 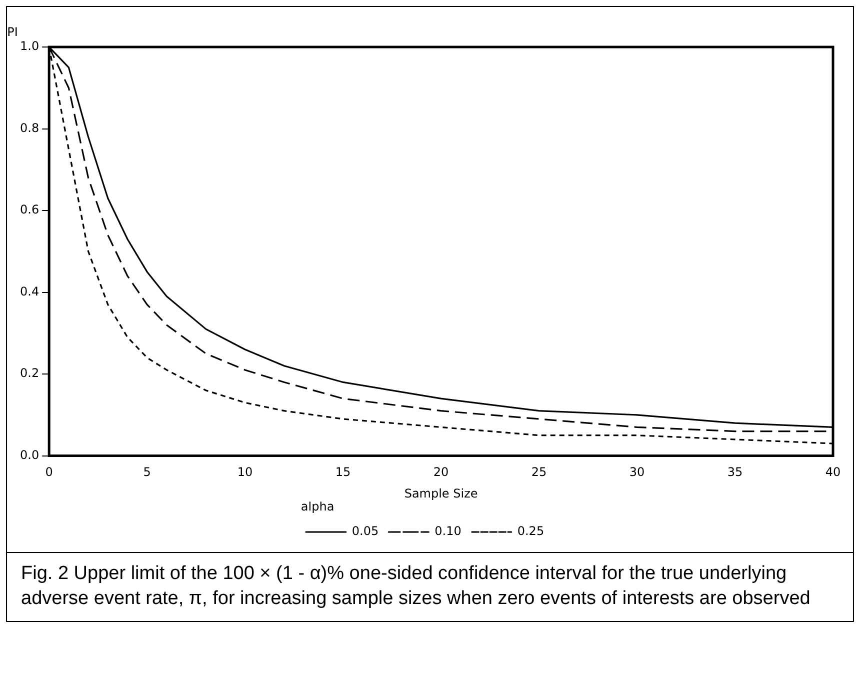 I want to click on legend-label: 0.05, so click(x=365, y=531).